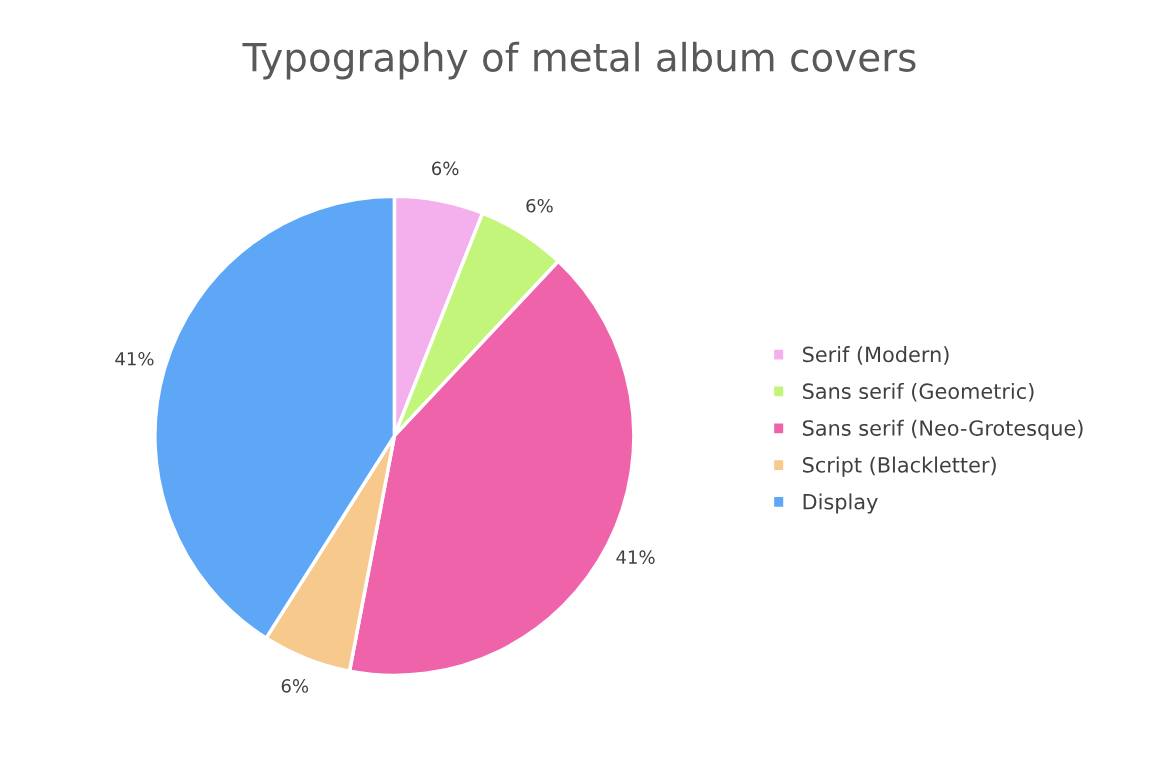 The image size is (1160, 758). I want to click on chart-title: Typography of metal album covers, so click(579, 60).